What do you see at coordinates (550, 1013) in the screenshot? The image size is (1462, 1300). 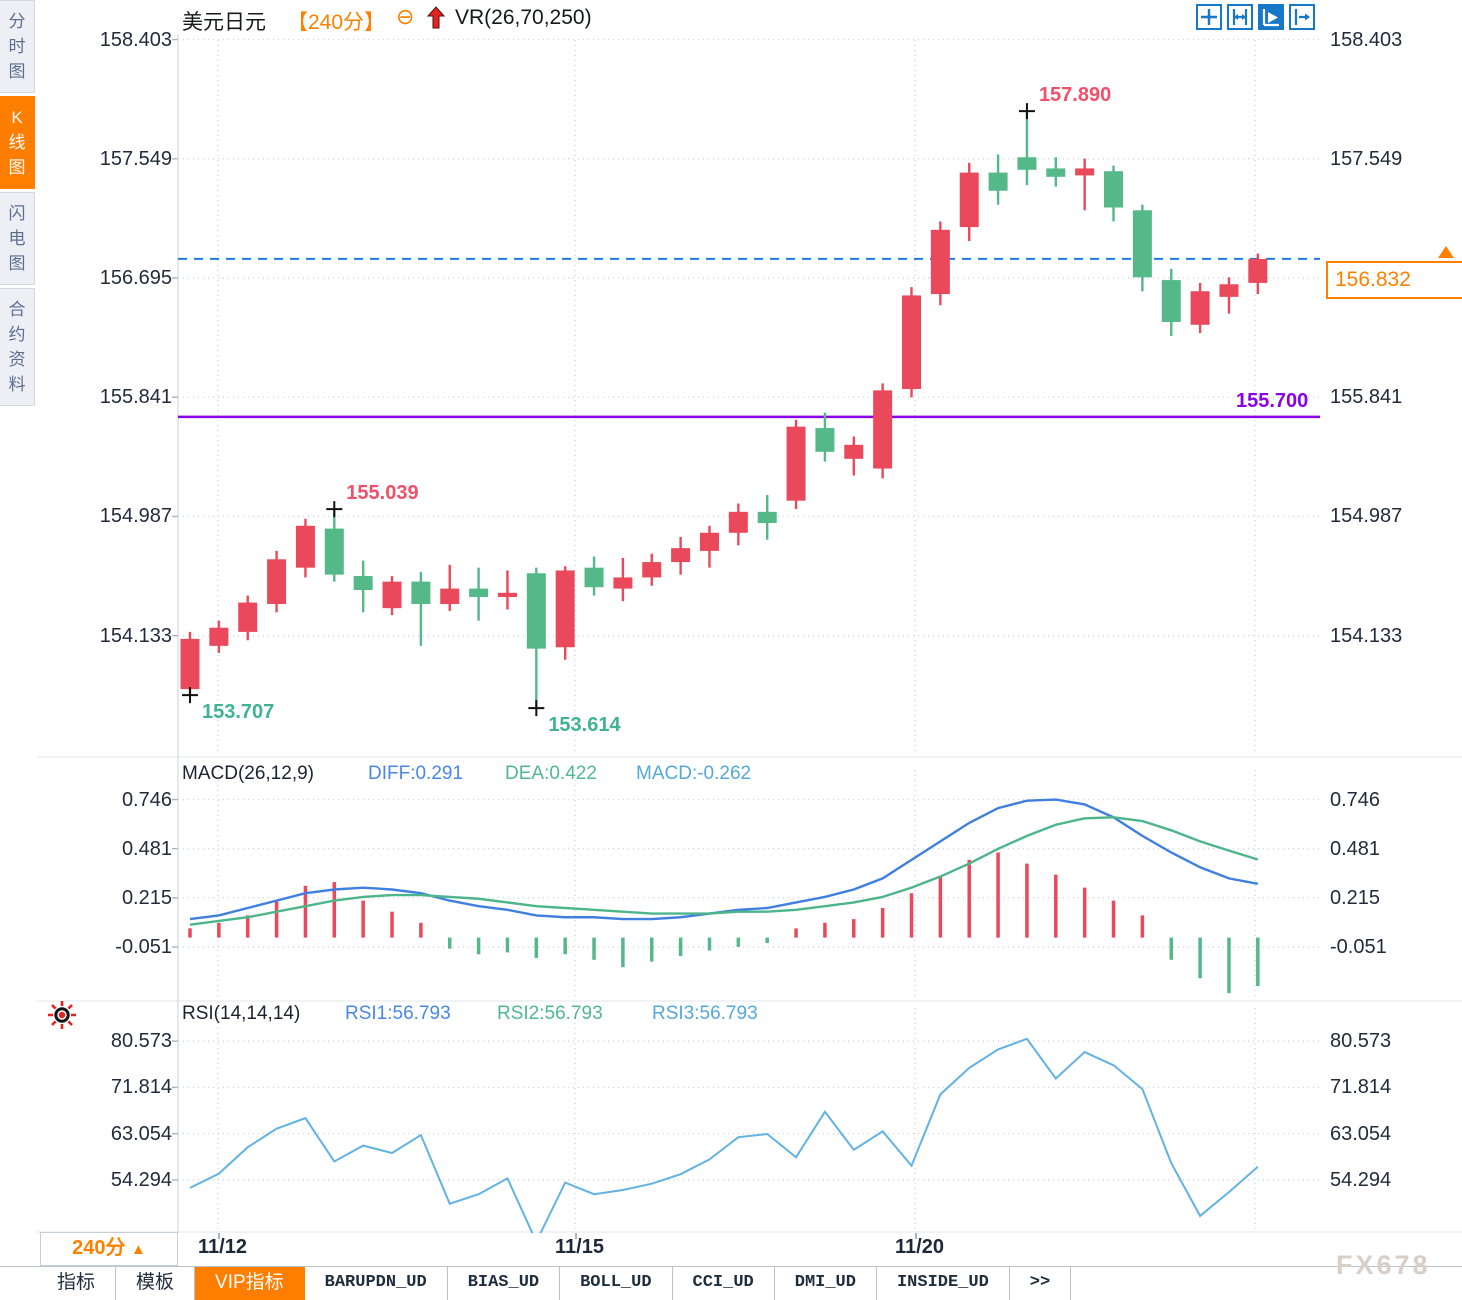 I see `rsi2-value: RSI2:56.793` at bounding box center [550, 1013].